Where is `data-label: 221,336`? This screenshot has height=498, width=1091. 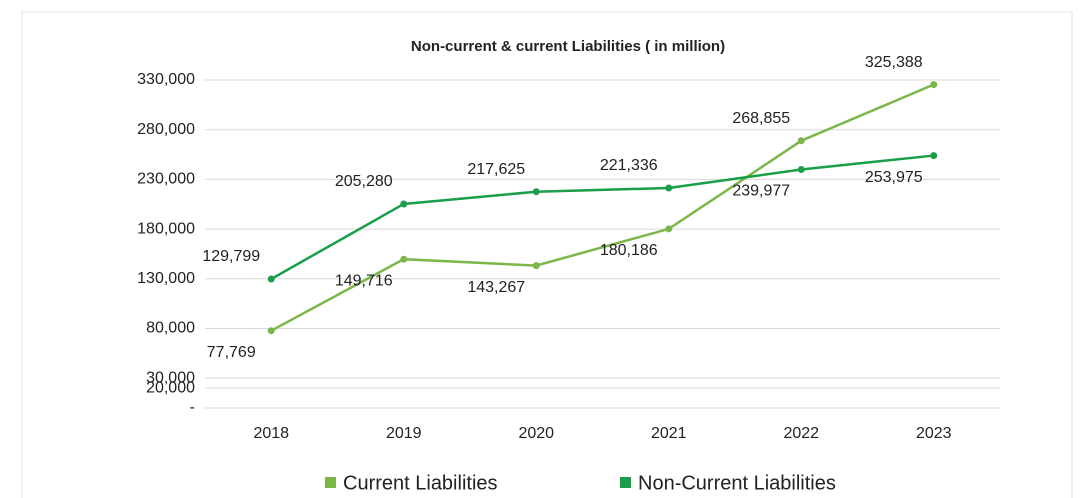 data-label: 221,336 is located at coordinates (629, 165).